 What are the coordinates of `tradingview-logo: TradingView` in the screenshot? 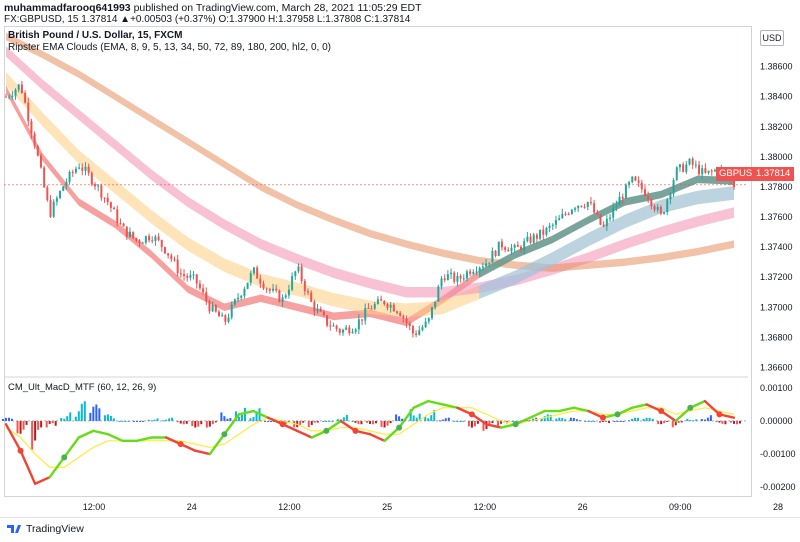 It's located at (45, 529).